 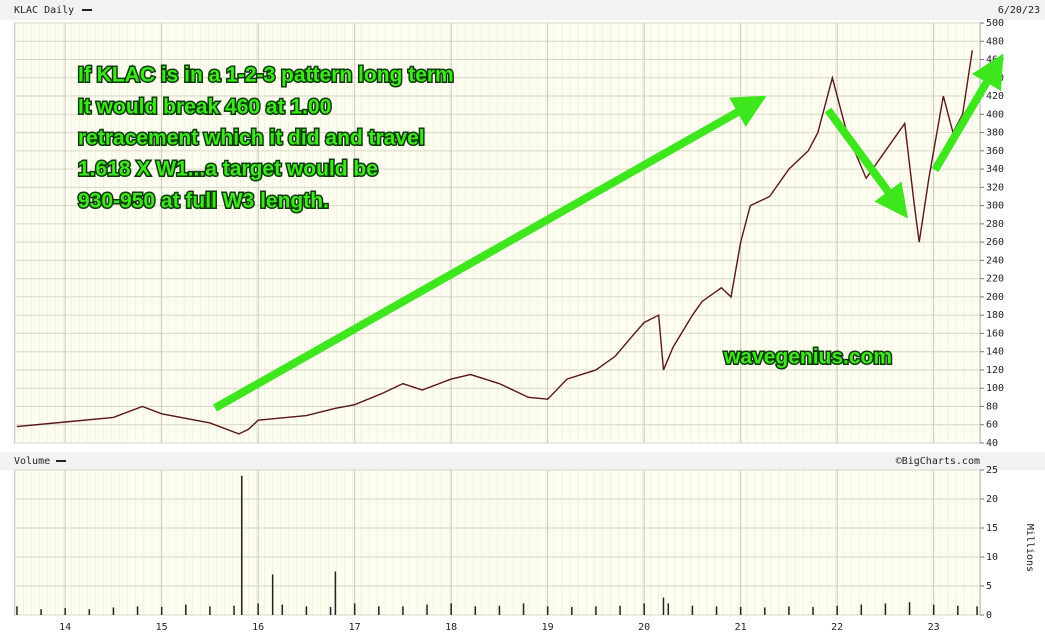 I want to click on x-tick-label: 16, so click(x=258, y=627).